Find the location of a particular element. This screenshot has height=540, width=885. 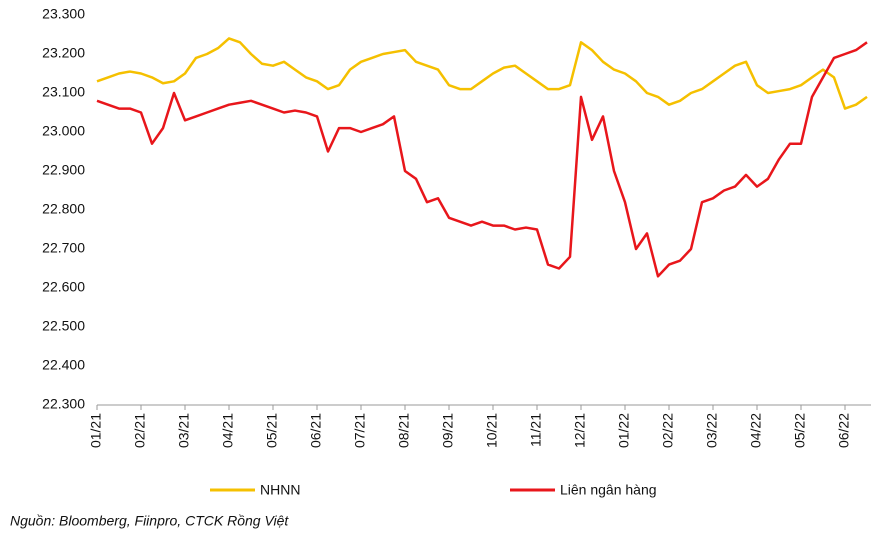

y-tick-label: 22.900 is located at coordinates (63, 170).